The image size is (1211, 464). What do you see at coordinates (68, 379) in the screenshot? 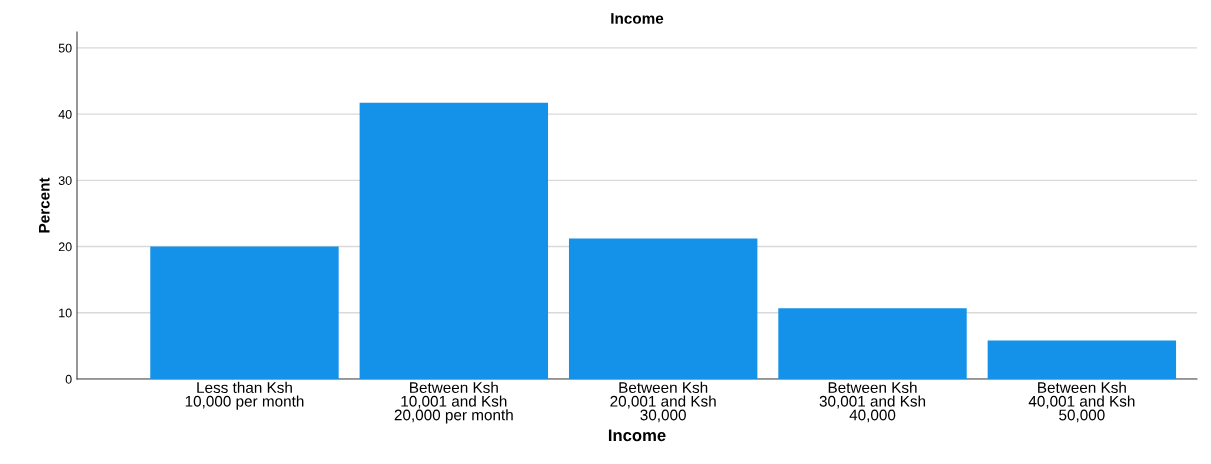
I see `y-tick-label: 0` at bounding box center [68, 379].